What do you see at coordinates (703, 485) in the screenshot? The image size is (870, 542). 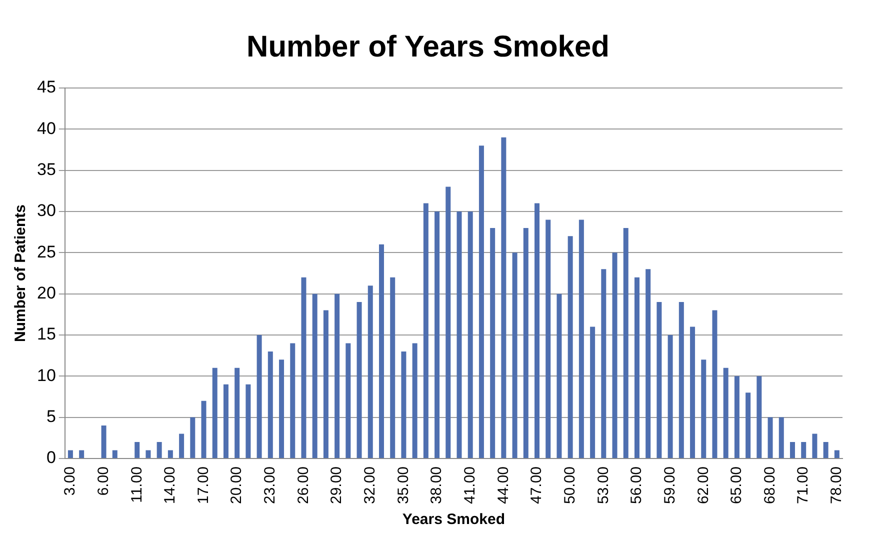 I see `x-tick-label: 62.00` at bounding box center [703, 485].